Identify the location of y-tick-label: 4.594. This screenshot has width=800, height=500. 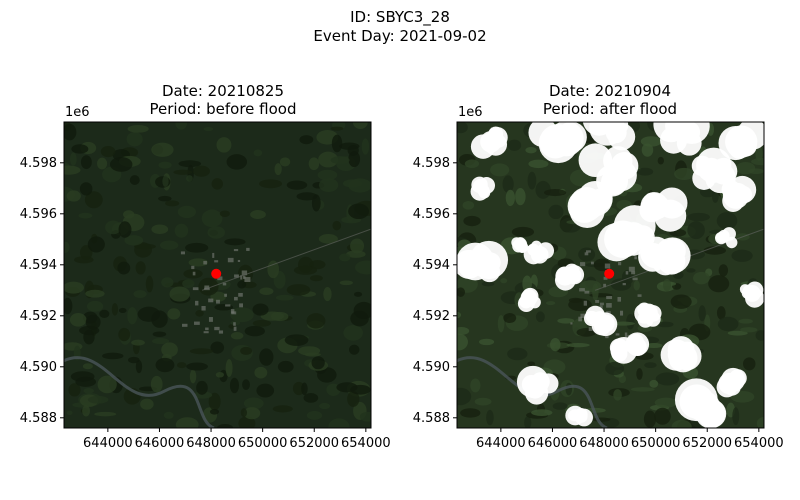
(38, 265).